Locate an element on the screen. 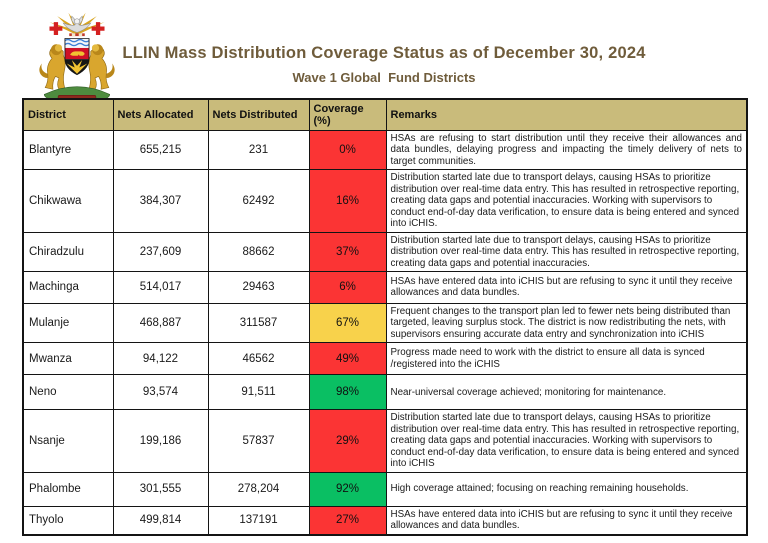  district-cell: Neno is located at coordinates (68, 392).